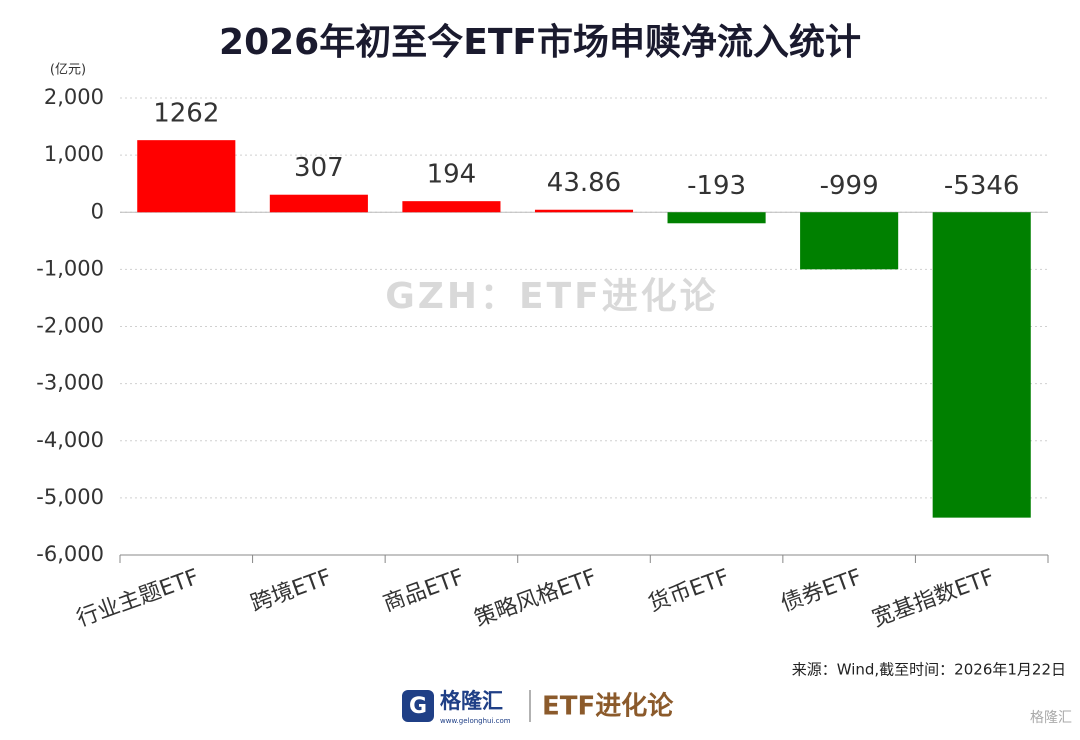  What do you see at coordinates (452, 175) in the screenshot?
I see `data-label: 194` at bounding box center [452, 175].